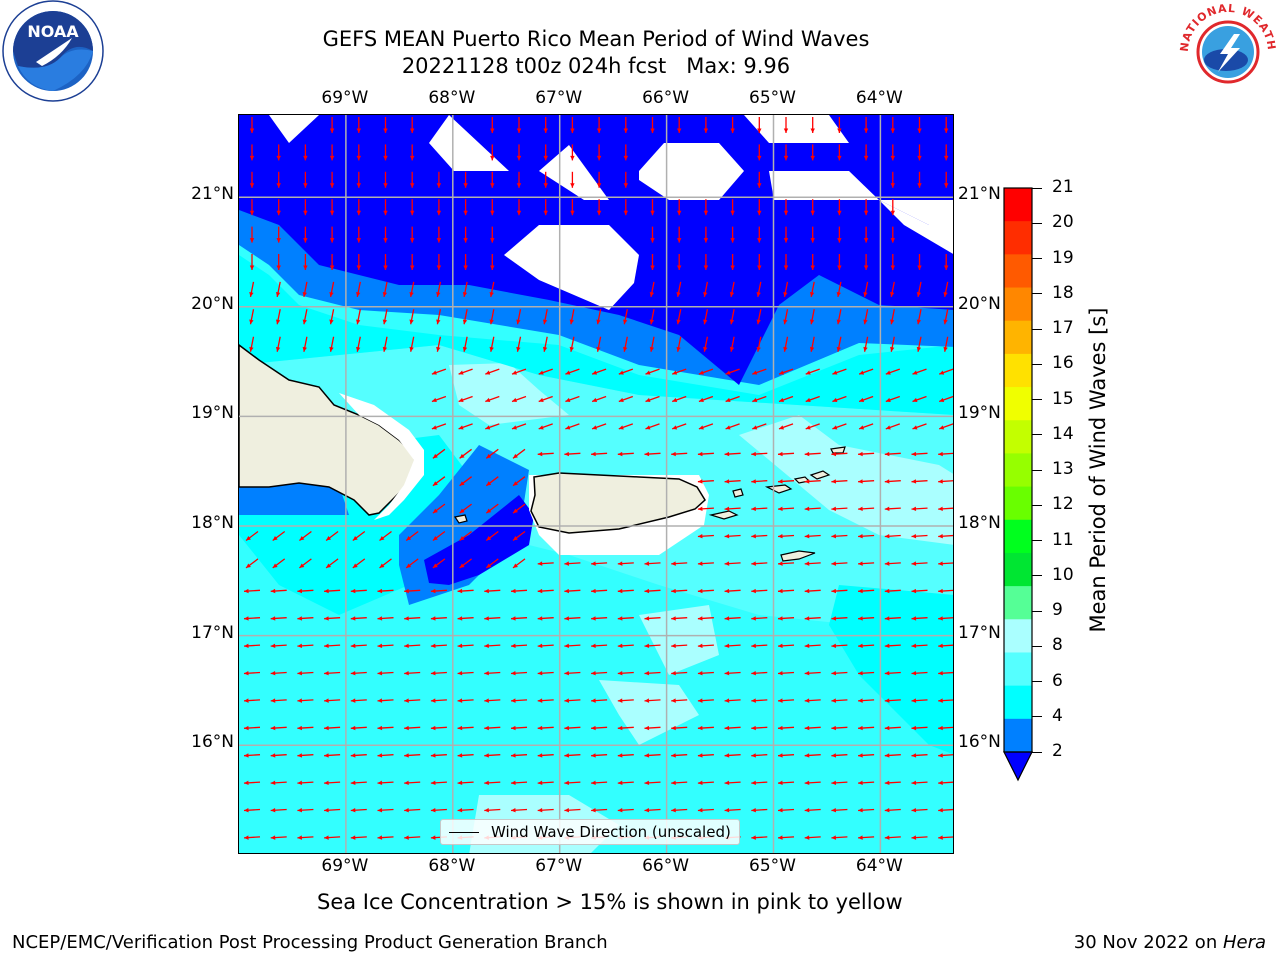  Describe the element at coordinates (381, 456) in the screenshot. I see `hispaniola-nodata` at that location.